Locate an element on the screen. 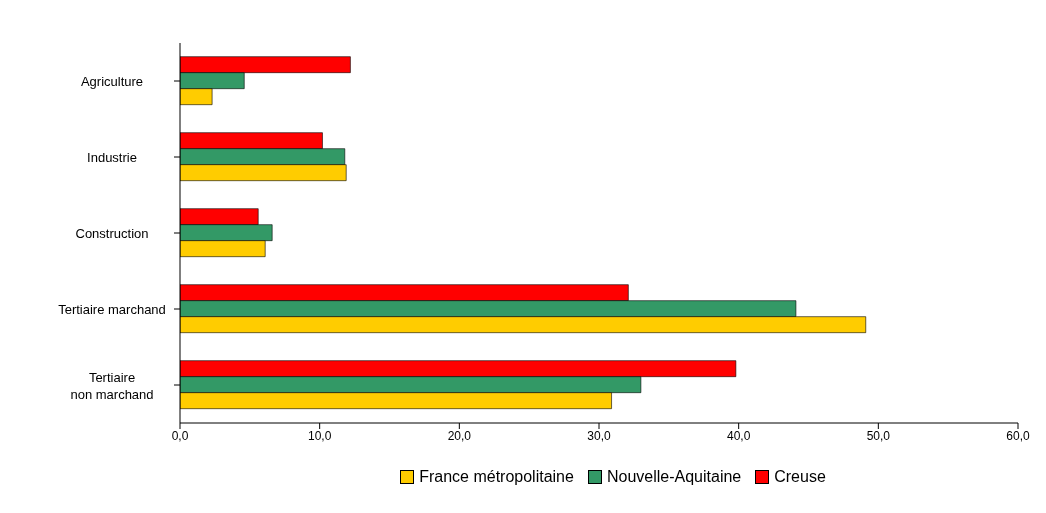 The width and height of the screenshot is (1046, 513). y-tick-label: Agriculture is located at coordinates (112, 81).